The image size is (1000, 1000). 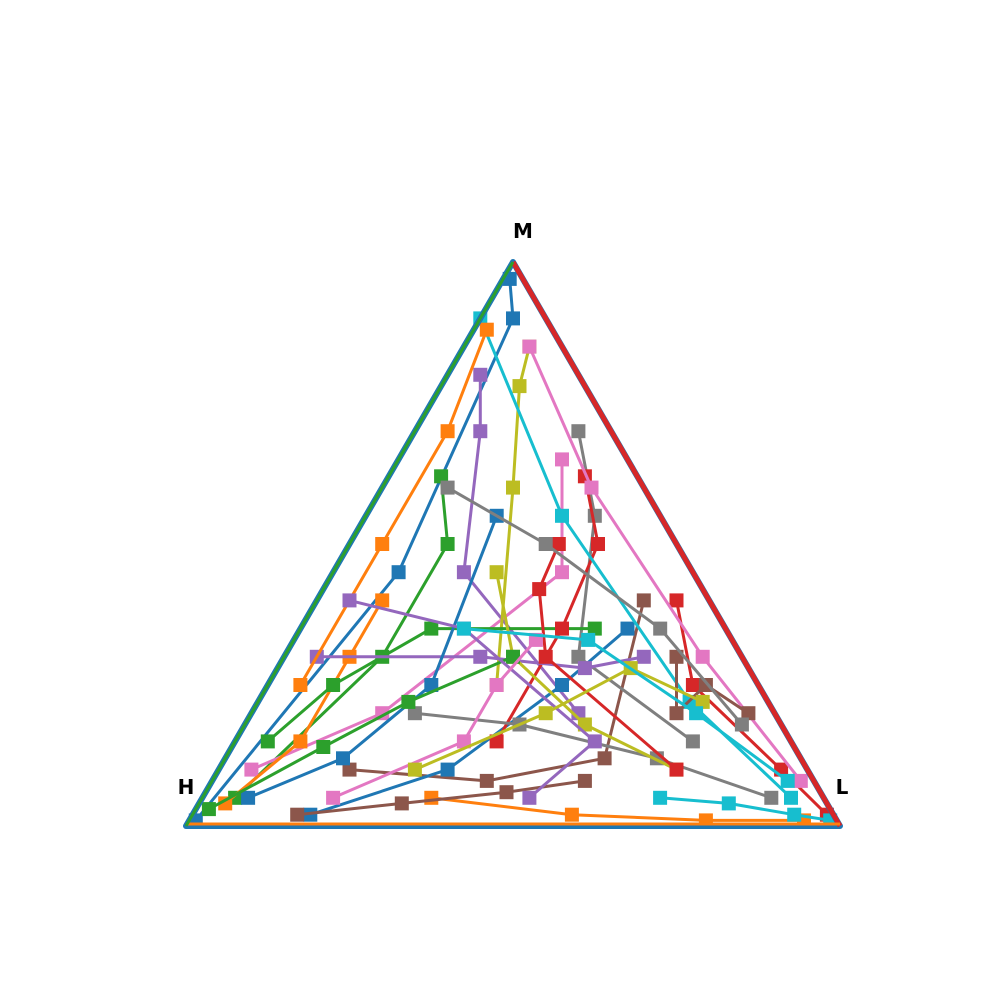 What do you see at coordinates (842, 787) in the screenshot?
I see `vertex-label-l: L` at bounding box center [842, 787].